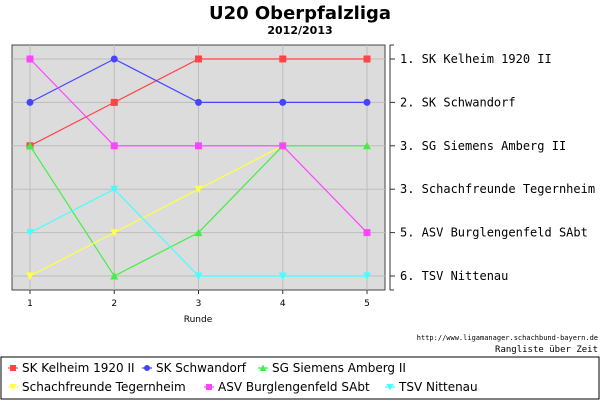 This screenshot has width=600, height=400. Describe the element at coordinates (367, 304) in the screenshot. I see `x-tick-label: 5` at that location.